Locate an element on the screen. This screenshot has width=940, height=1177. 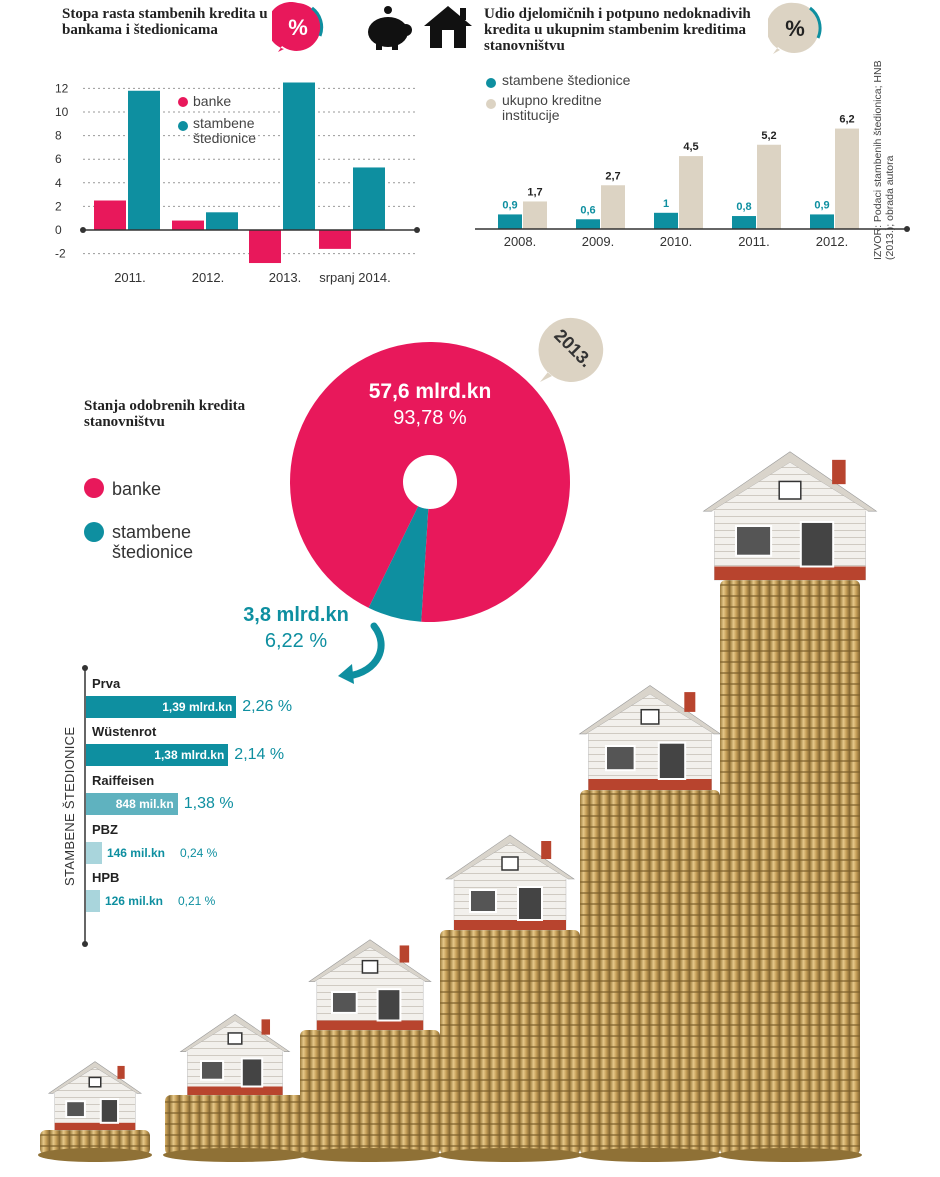
stedionica-name: Wüstenrot is located at coordinates (124, 731).